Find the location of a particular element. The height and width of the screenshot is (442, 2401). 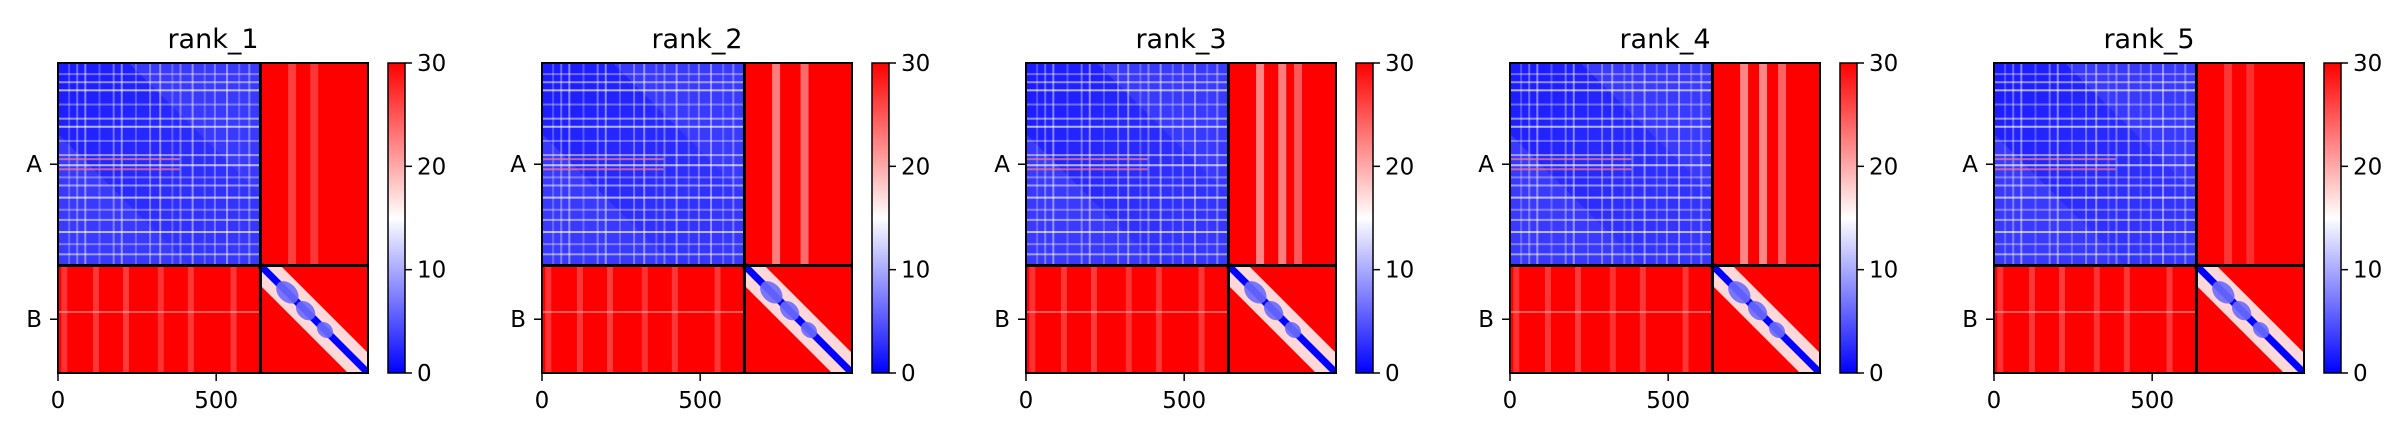

panel-title: rank_1 is located at coordinates (212, 39).